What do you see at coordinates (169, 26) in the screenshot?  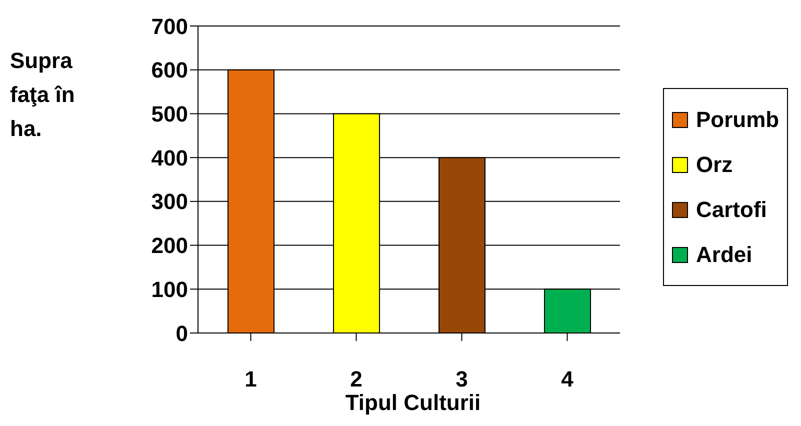 I see `y-tick-label: 700` at bounding box center [169, 26].